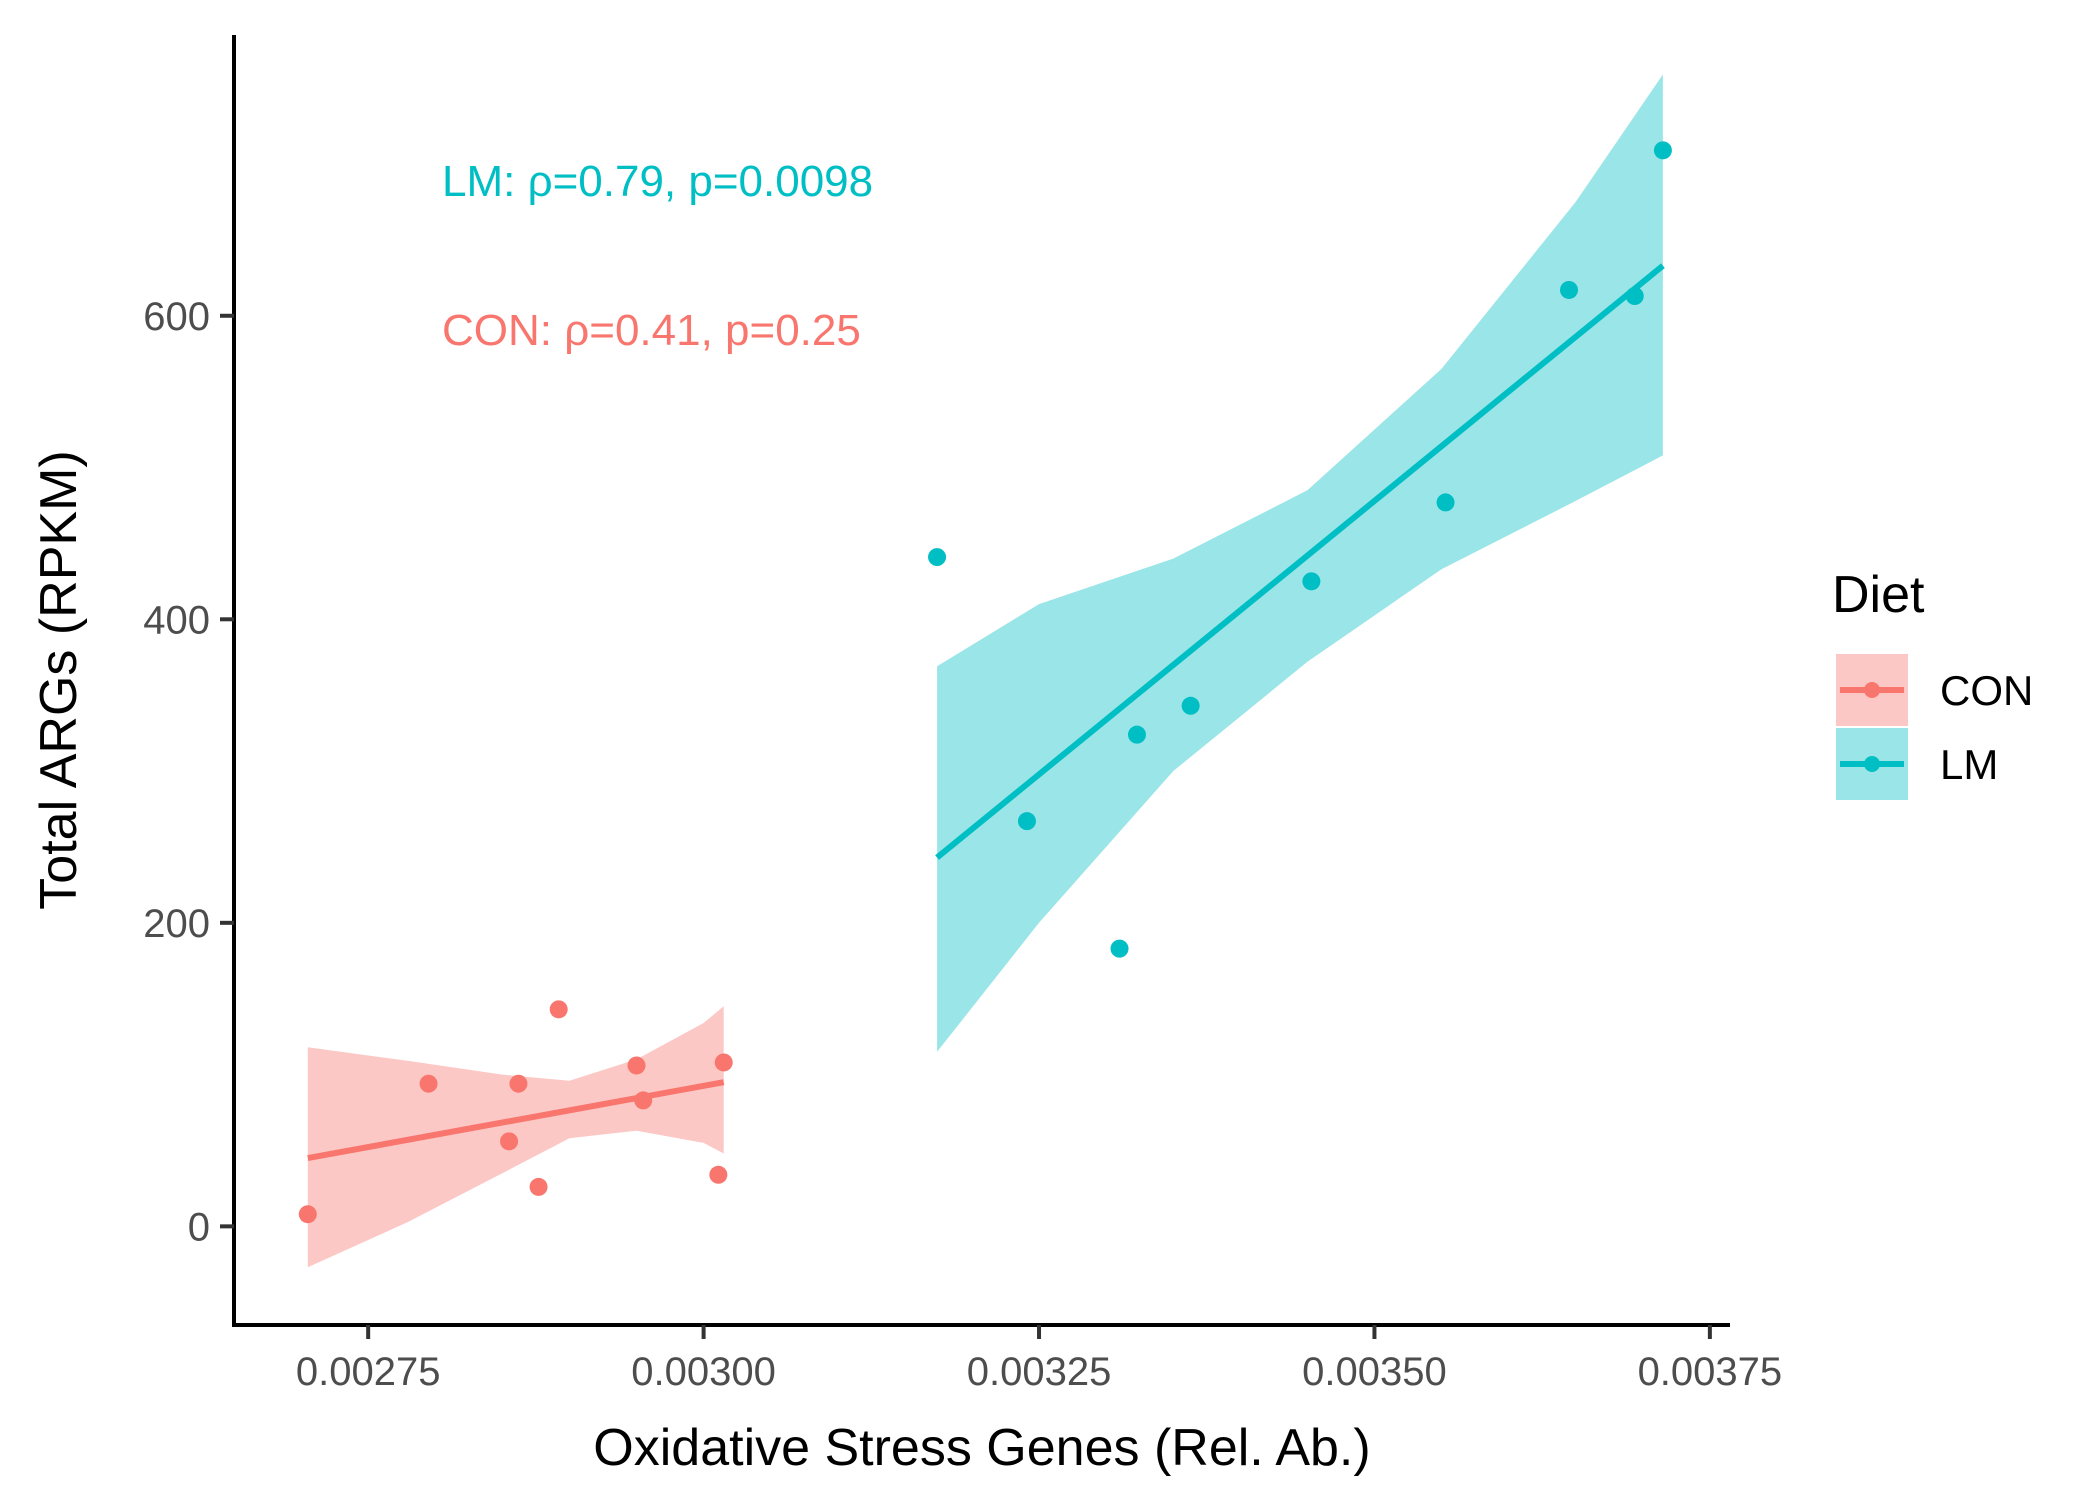  What do you see at coordinates (703, 1372) in the screenshot?
I see `x-tick-label: 0.00300` at bounding box center [703, 1372].